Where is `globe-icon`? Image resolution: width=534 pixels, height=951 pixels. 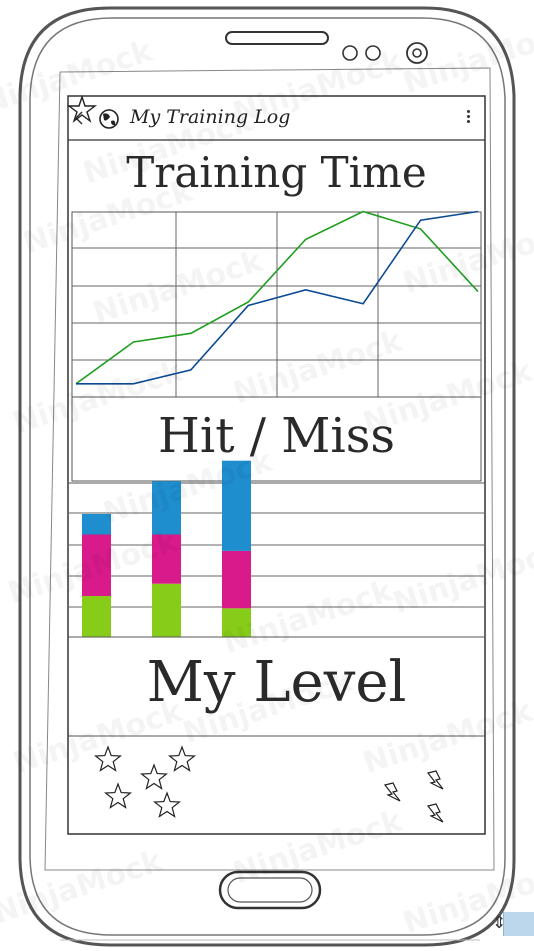 globe-icon is located at coordinates (109, 119).